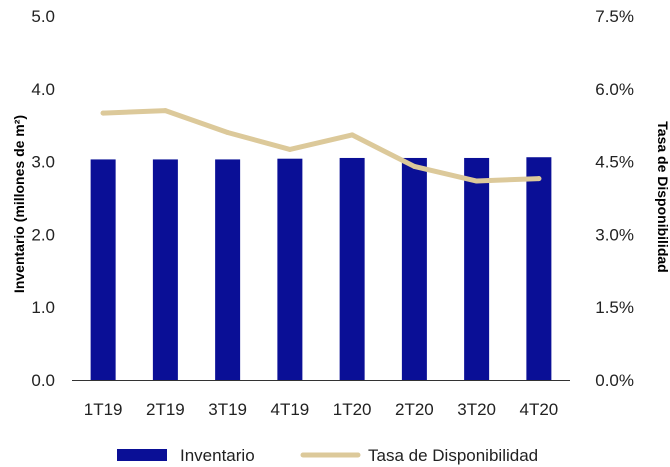 This screenshot has height=467, width=670. Describe the element at coordinates (103, 269) in the screenshot. I see `bar-1t19` at that location.